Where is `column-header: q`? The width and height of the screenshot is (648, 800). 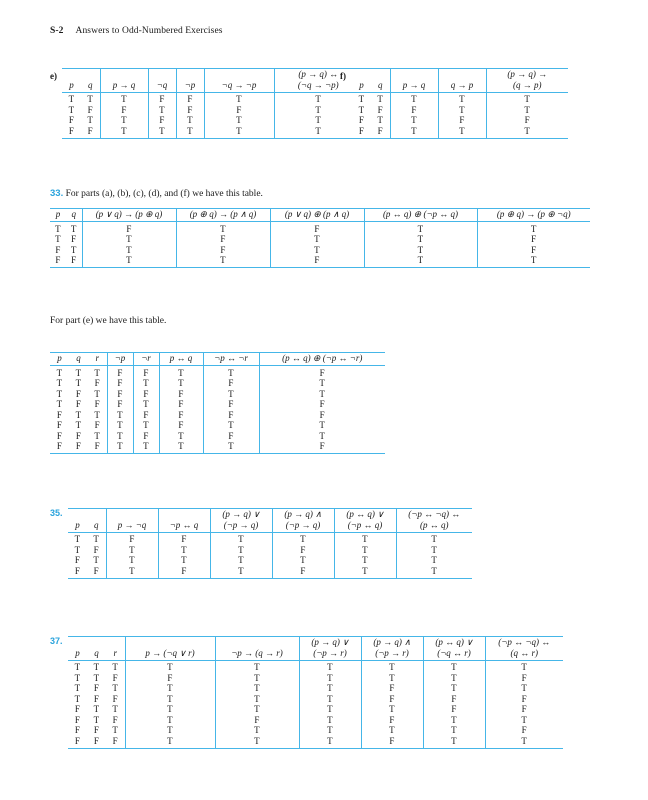 column-header: q is located at coordinates (78, 359).